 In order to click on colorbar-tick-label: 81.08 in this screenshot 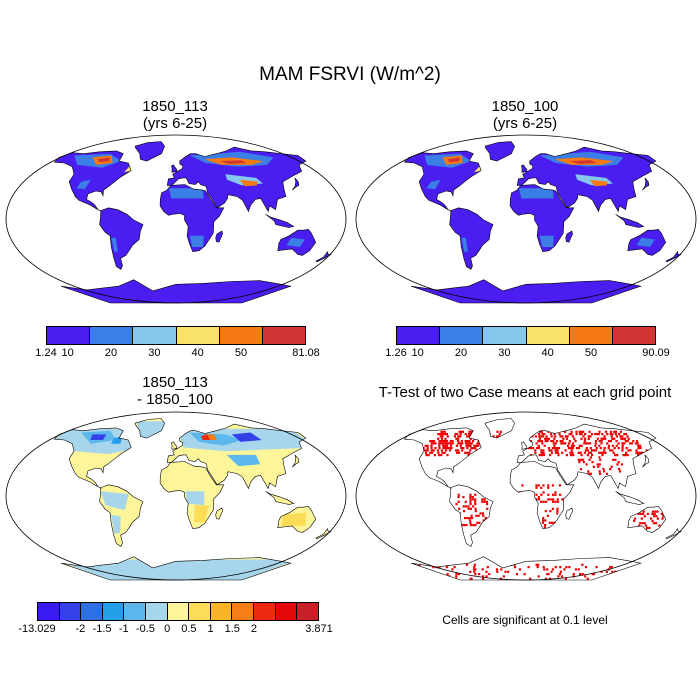, I will do `click(306, 353)`.